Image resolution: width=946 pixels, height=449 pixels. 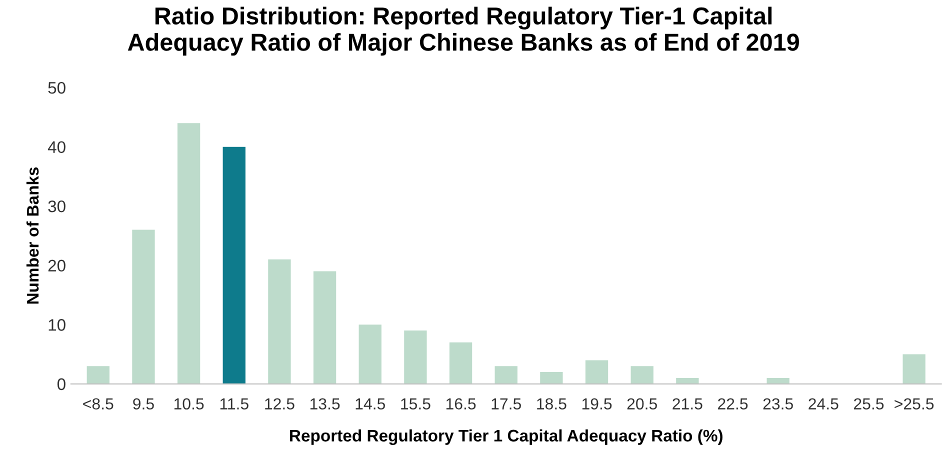 I want to click on x-tick-label: 16.5, so click(x=461, y=404).